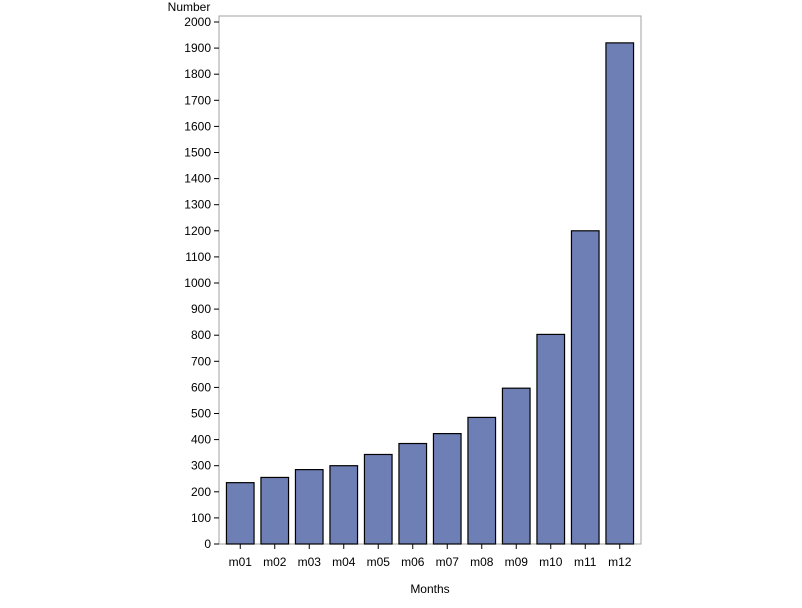 The height and width of the screenshot is (608, 802). What do you see at coordinates (201, 309) in the screenshot?
I see `y-tick-label: 900` at bounding box center [201, 309].